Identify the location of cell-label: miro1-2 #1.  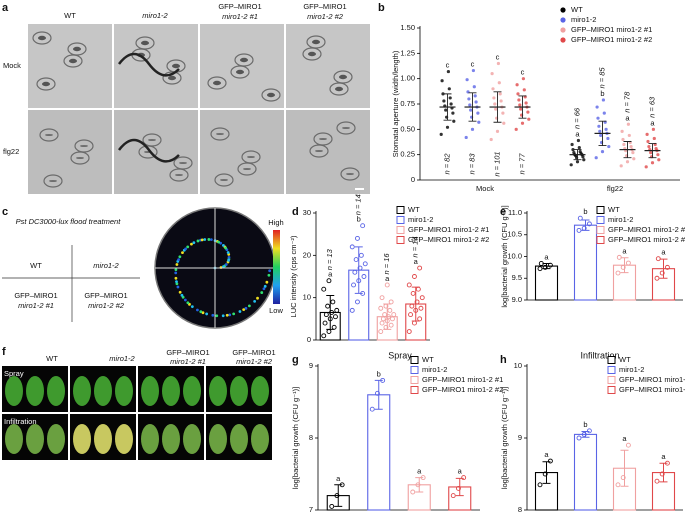
(36, 305).